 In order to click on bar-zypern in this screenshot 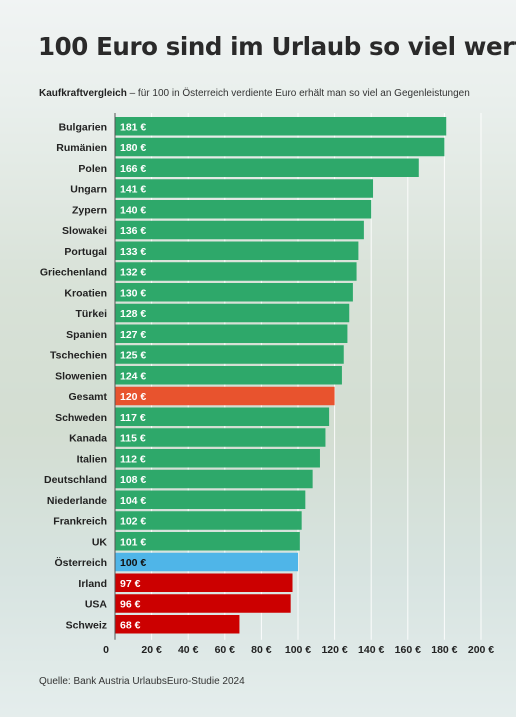, I will do `click(243, 209)`.